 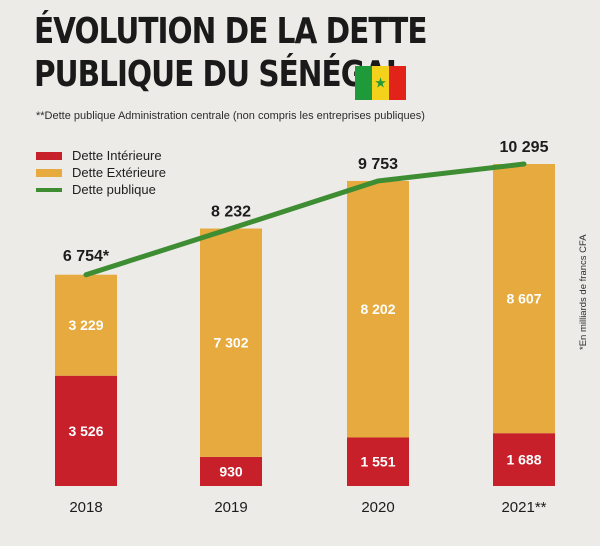 I want to click on senegal-flag-icon: ★, so click(x=380, y=83).